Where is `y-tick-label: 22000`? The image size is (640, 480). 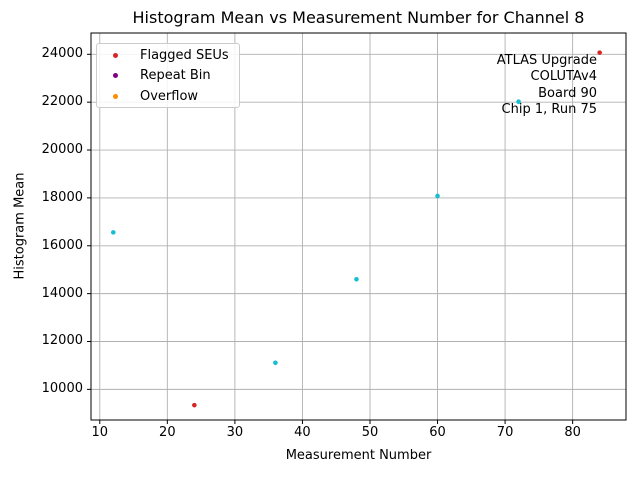 y-tick-label: 22000 is located at coordinates (62, 102).